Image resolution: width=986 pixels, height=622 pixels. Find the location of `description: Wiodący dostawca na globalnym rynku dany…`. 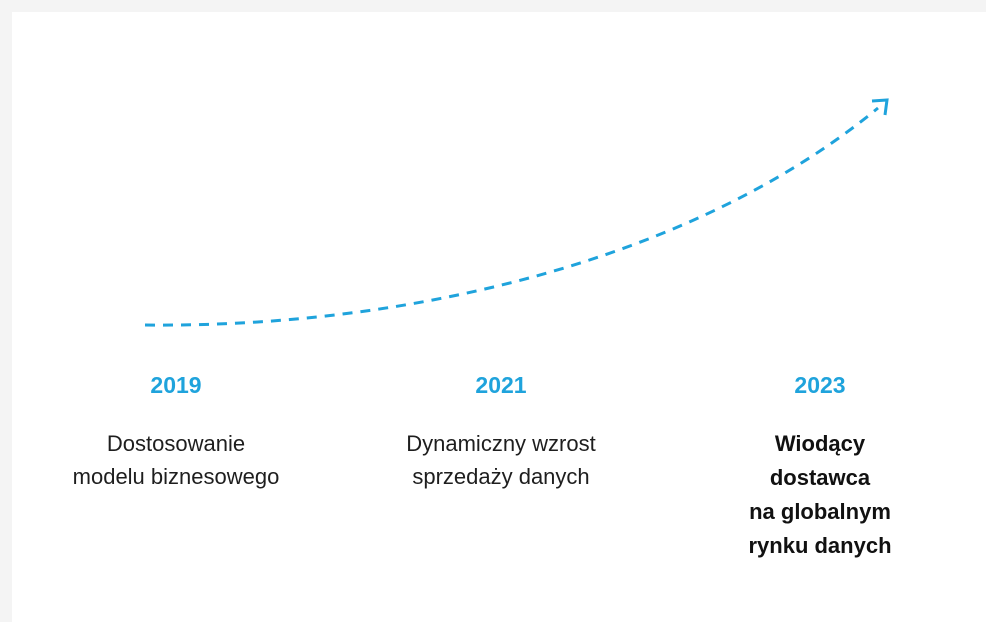

description: Wiodący dostawca na globalnym rynku dany… is located at coordinates (820, 495).